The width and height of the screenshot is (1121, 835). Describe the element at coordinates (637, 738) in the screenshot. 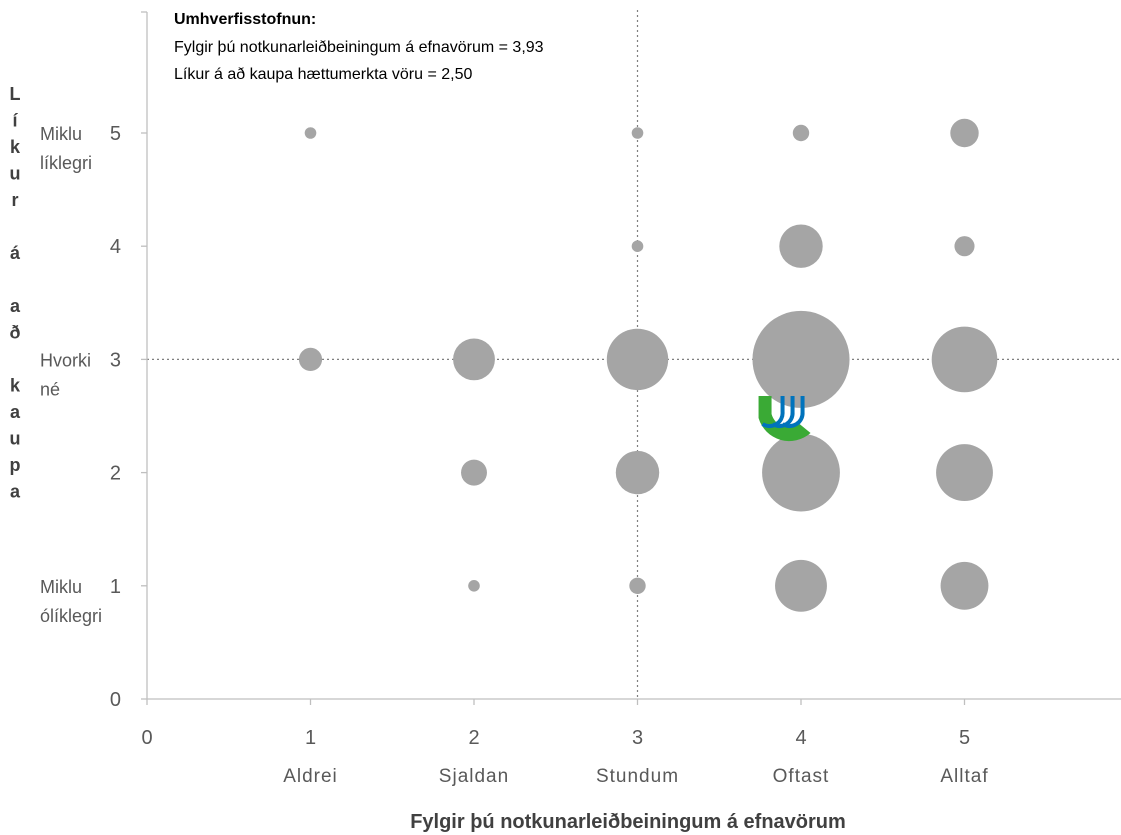

I see `x-tick-label: 3` at that location.